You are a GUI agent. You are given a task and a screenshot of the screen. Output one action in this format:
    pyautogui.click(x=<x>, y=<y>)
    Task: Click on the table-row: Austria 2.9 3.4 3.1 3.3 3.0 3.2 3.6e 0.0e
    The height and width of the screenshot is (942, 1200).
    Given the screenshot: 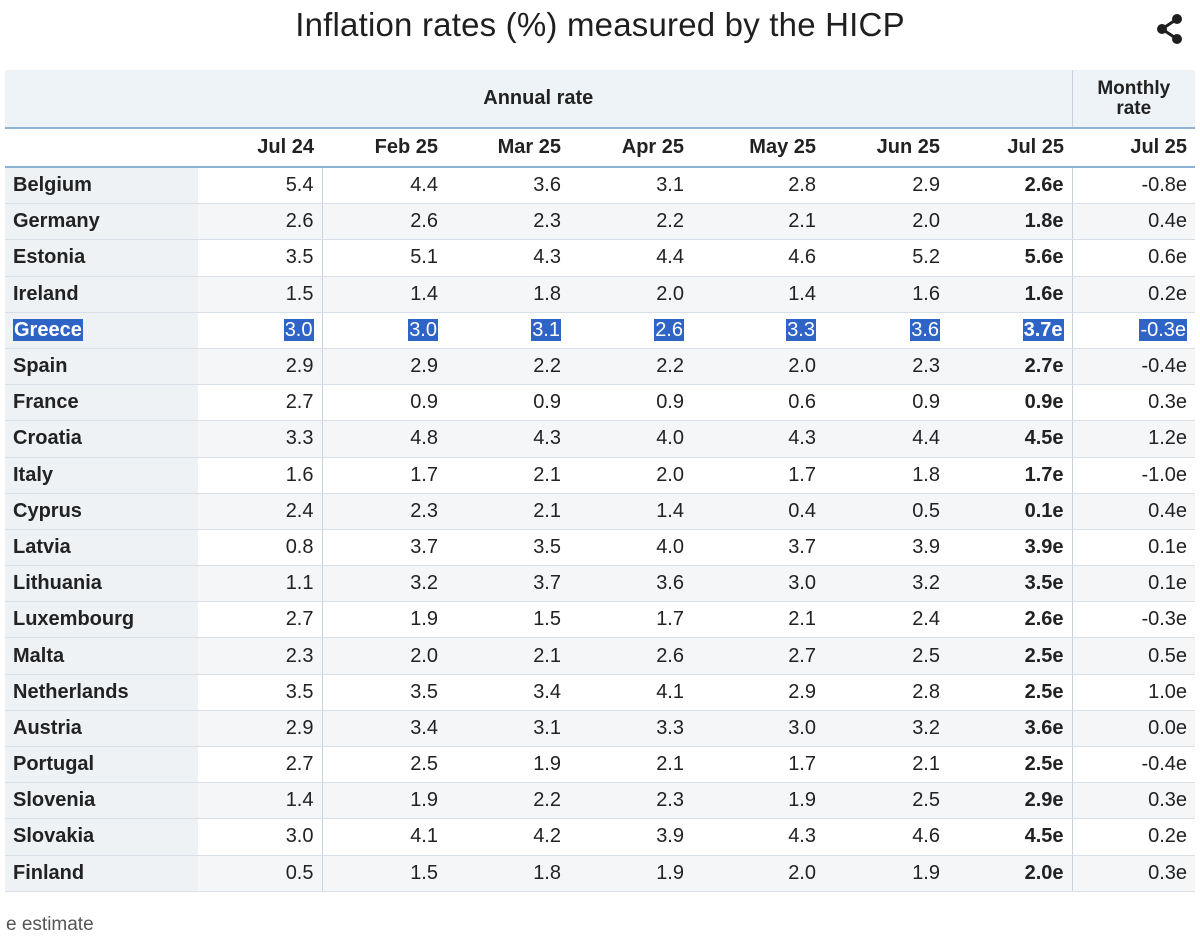 What is the action you would take?
    pyautogui.click(x=600, y=729)
    